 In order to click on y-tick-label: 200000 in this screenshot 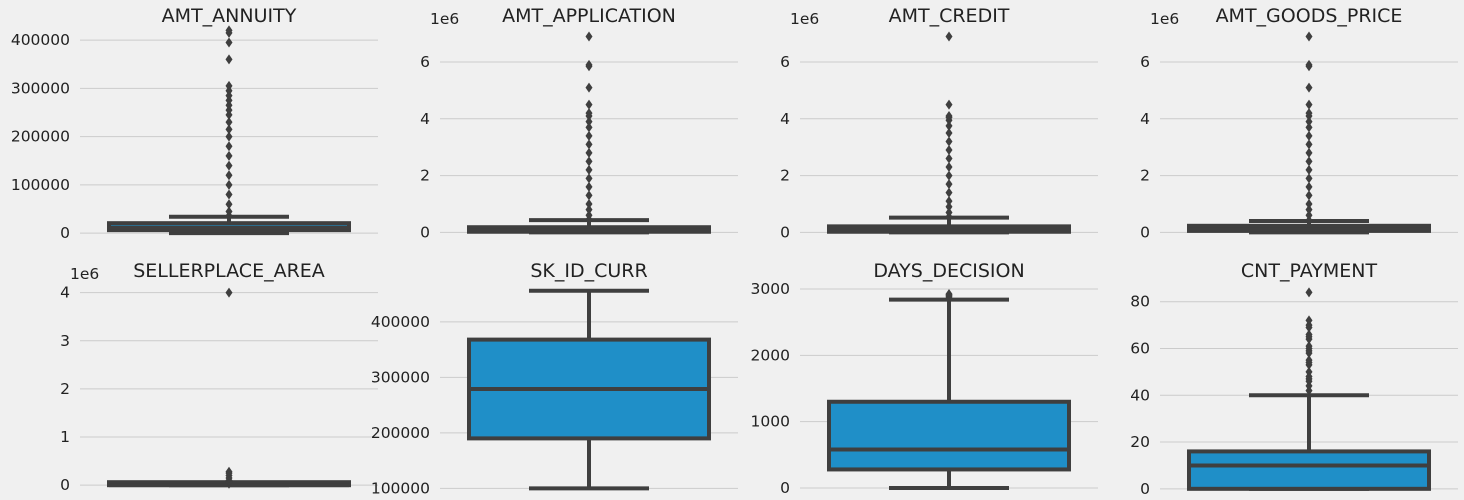, I will do `click(40, 137)`.